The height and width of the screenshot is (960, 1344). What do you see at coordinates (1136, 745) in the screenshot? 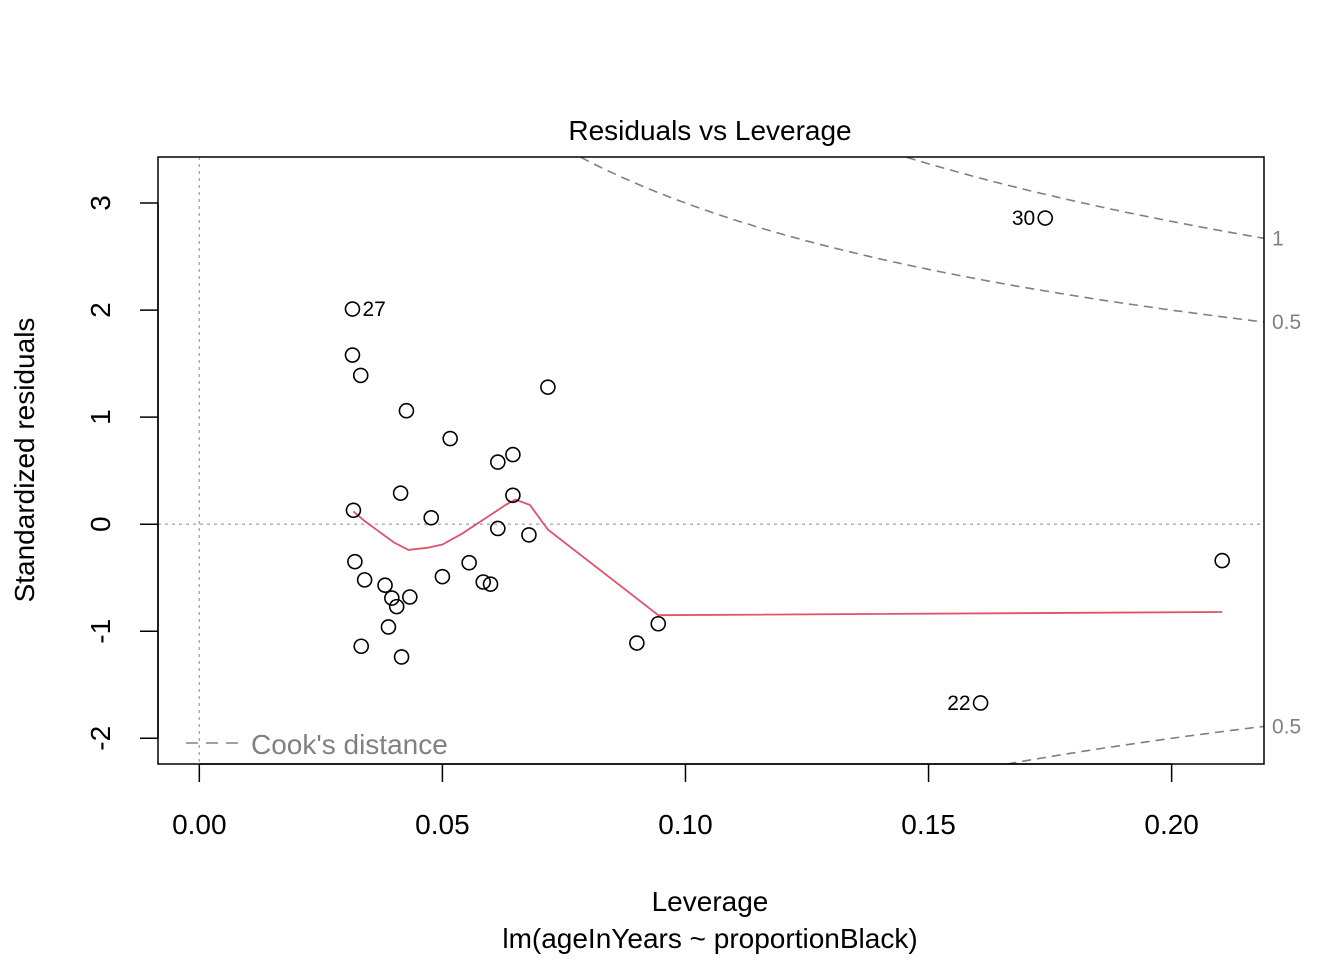
I see `cooks-curve-lower-0.5` at bounding box center [1136, 745].